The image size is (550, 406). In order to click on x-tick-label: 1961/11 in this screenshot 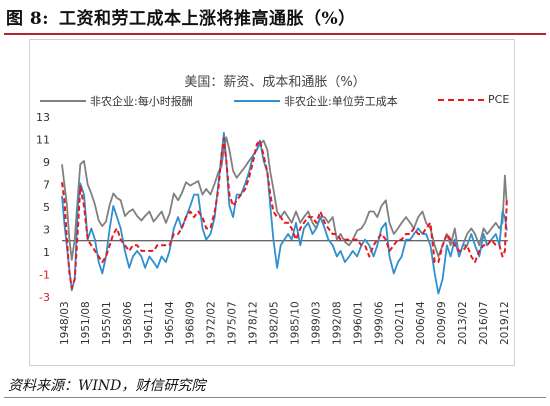, I will do `click(149, 323)`.